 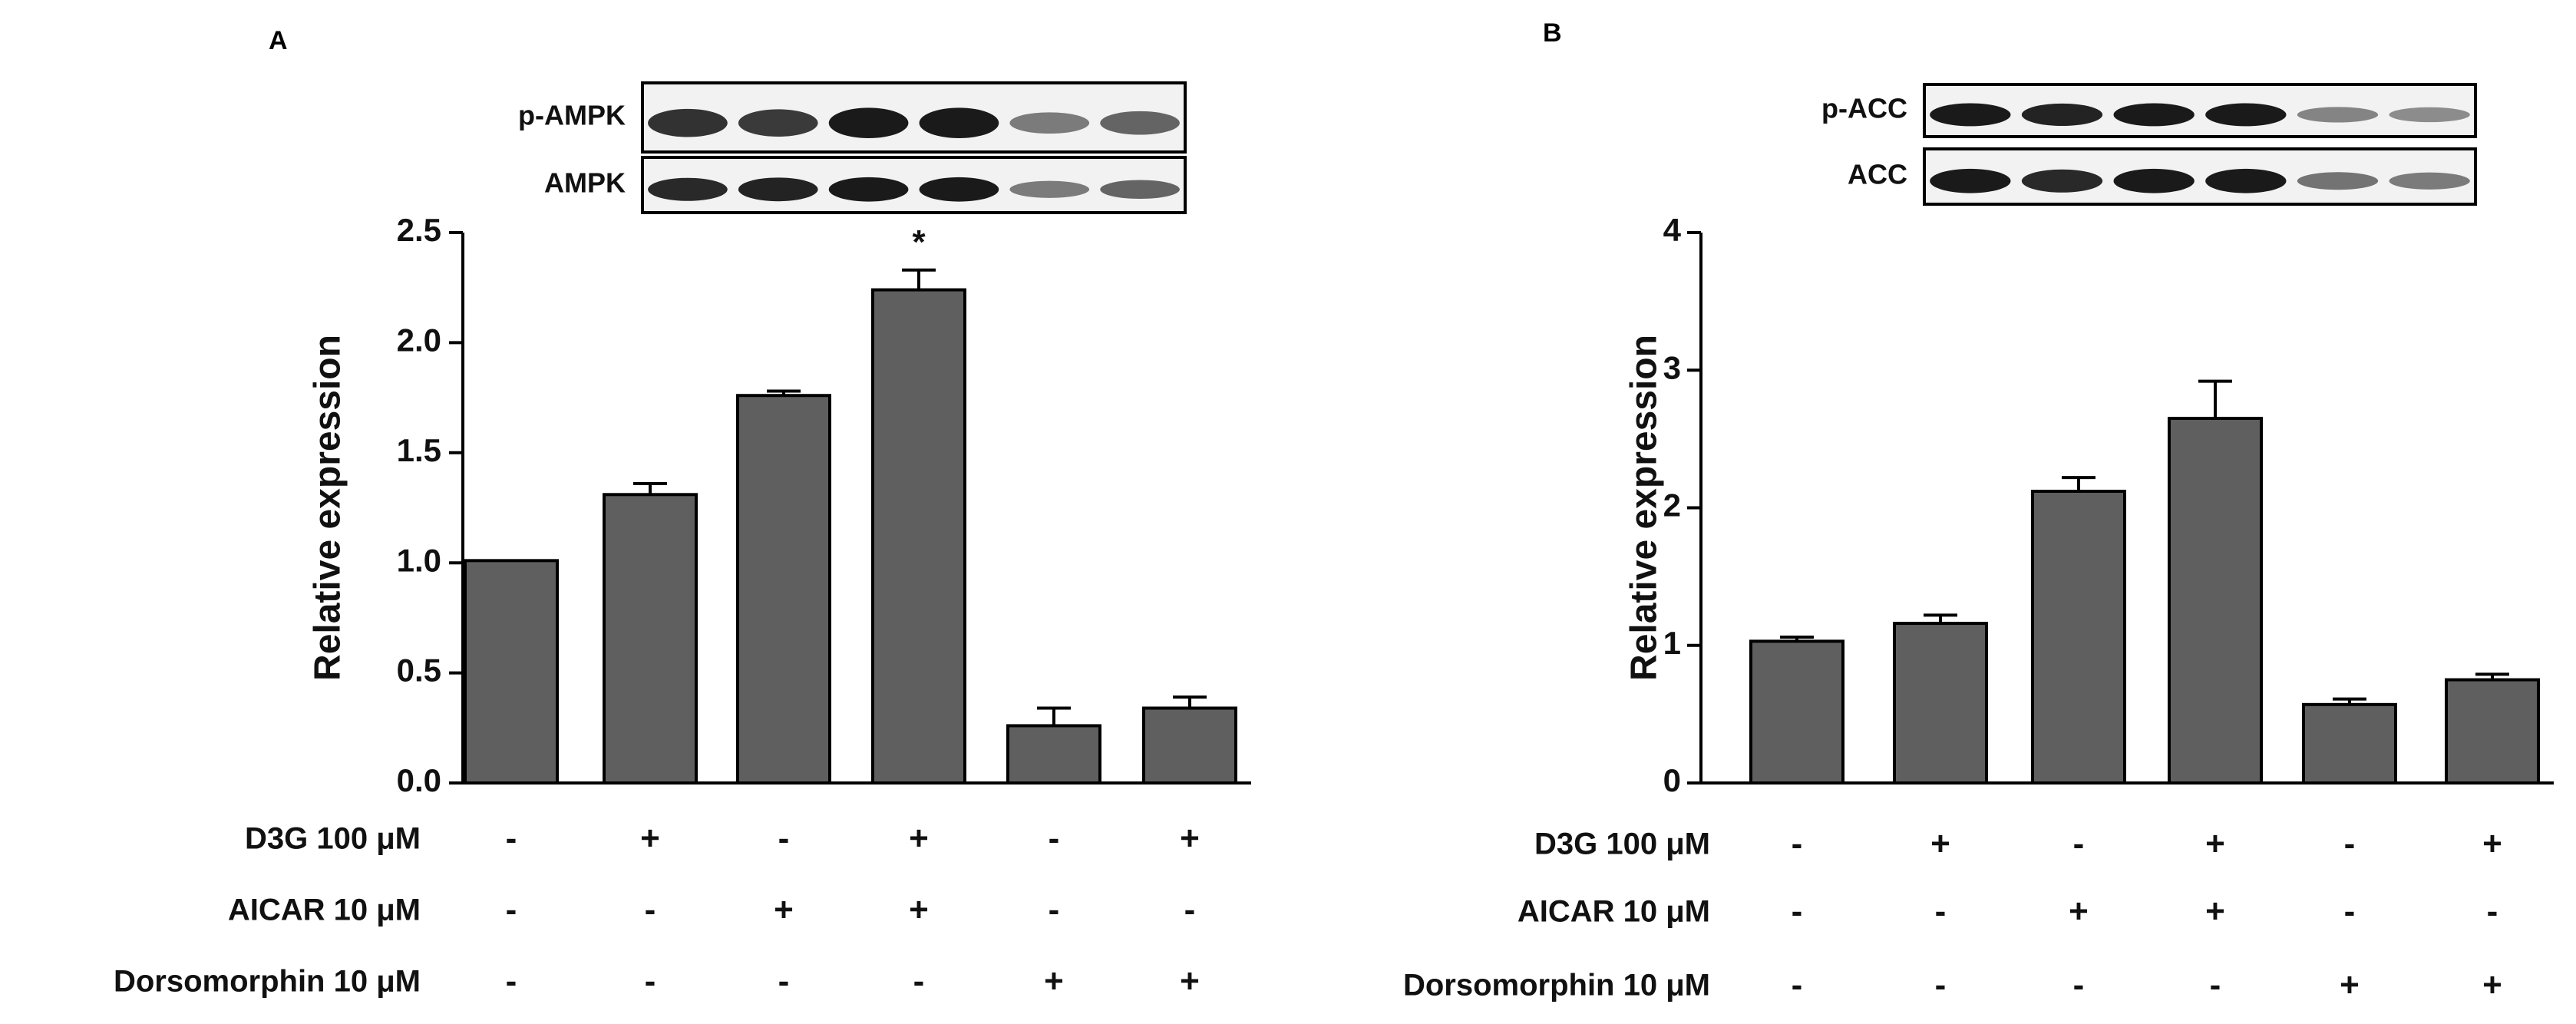 I want to click on significance-marker: *, so click(x=919, y=242).